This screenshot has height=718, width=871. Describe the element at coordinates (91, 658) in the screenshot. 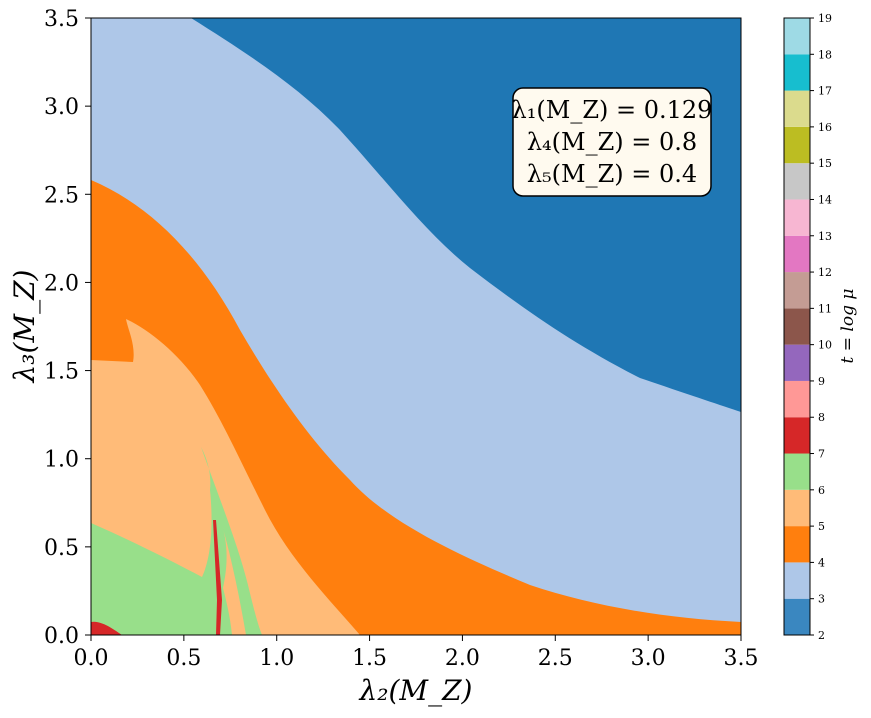

I see `x-tick-label: 0.0` at that location.